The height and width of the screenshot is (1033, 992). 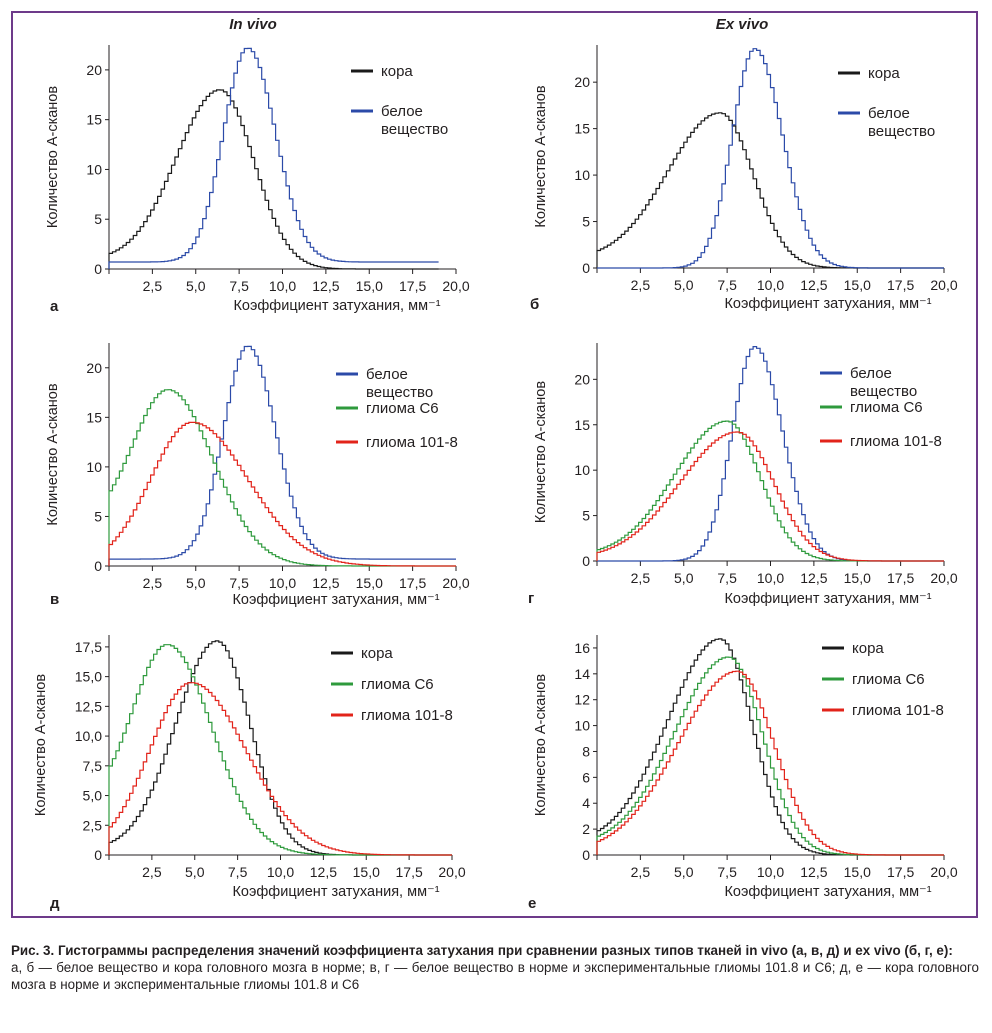 What do you see at coordinates (742, 24) in the screenshot?
I see `column-title-ex-vivo: Ex vivo` at bounding box center [742, 24].